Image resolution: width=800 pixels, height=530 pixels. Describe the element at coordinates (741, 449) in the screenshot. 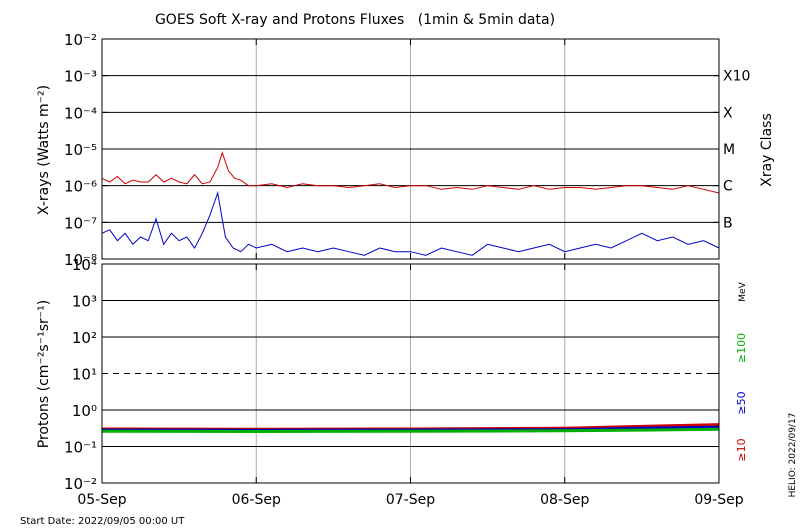

I see `proton-legend-label: ≥10` at that location.